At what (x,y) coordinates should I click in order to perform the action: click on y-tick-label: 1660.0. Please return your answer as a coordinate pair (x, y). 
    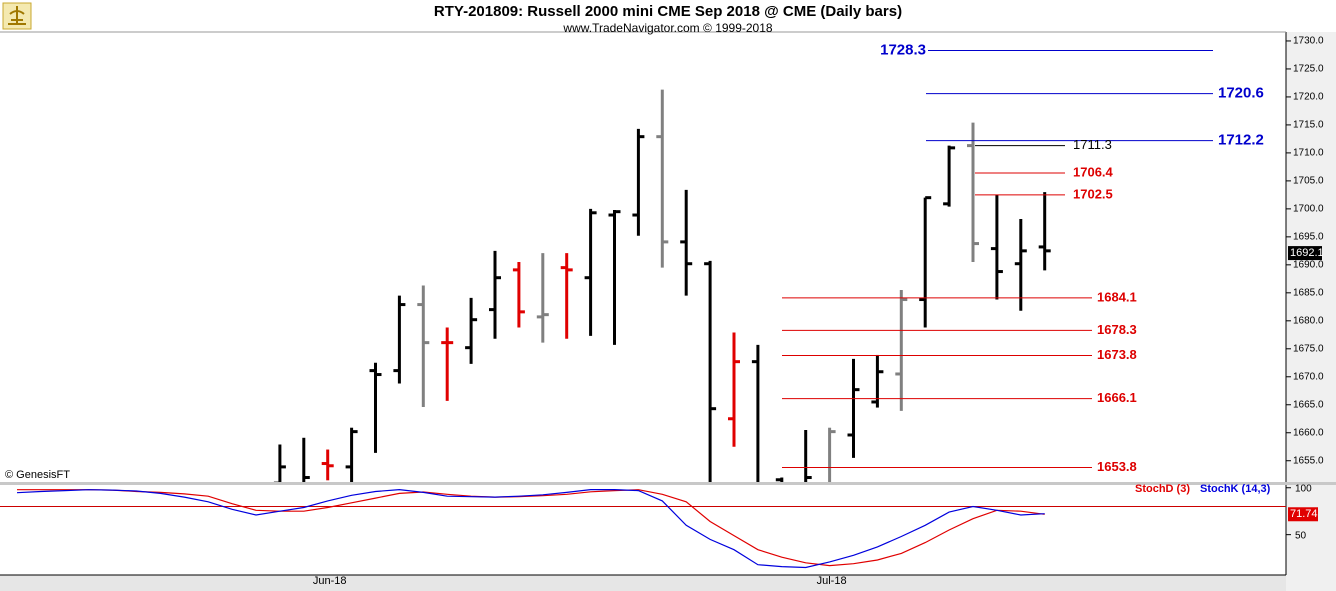
    Looking at the image, I should click on (1308, 432).